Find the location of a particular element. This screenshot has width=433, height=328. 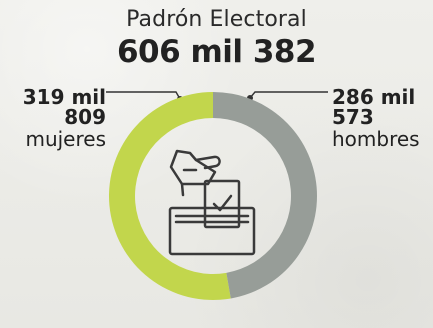

women-value-line2: 809 is located at coordinates (85, 117).